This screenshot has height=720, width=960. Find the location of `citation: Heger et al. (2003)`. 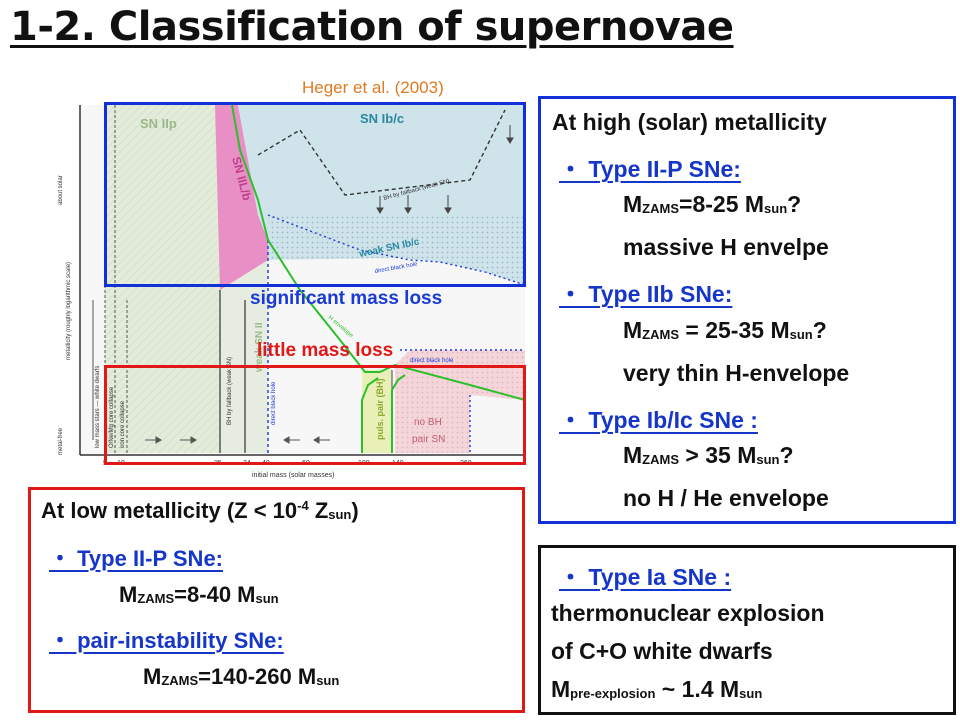

citation: Heger et al. (2003) is located at coordinates (373, 87).